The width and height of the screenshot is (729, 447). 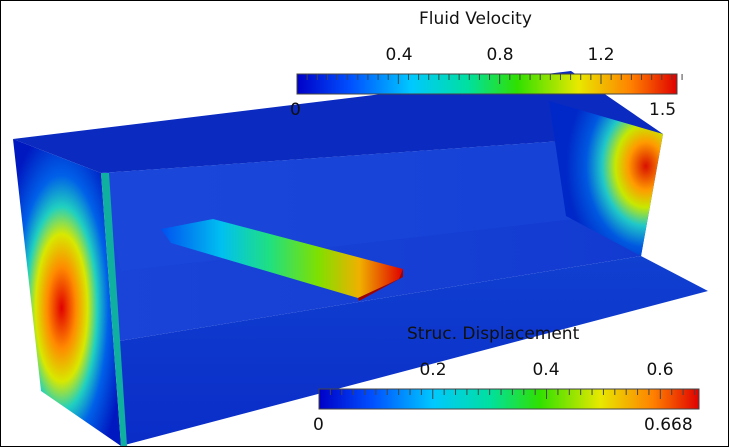 What do you see at coordinates (660, 370) in the screenshot?
I see `struct-tick-label: 0.6` at bounding box center [660, 370].